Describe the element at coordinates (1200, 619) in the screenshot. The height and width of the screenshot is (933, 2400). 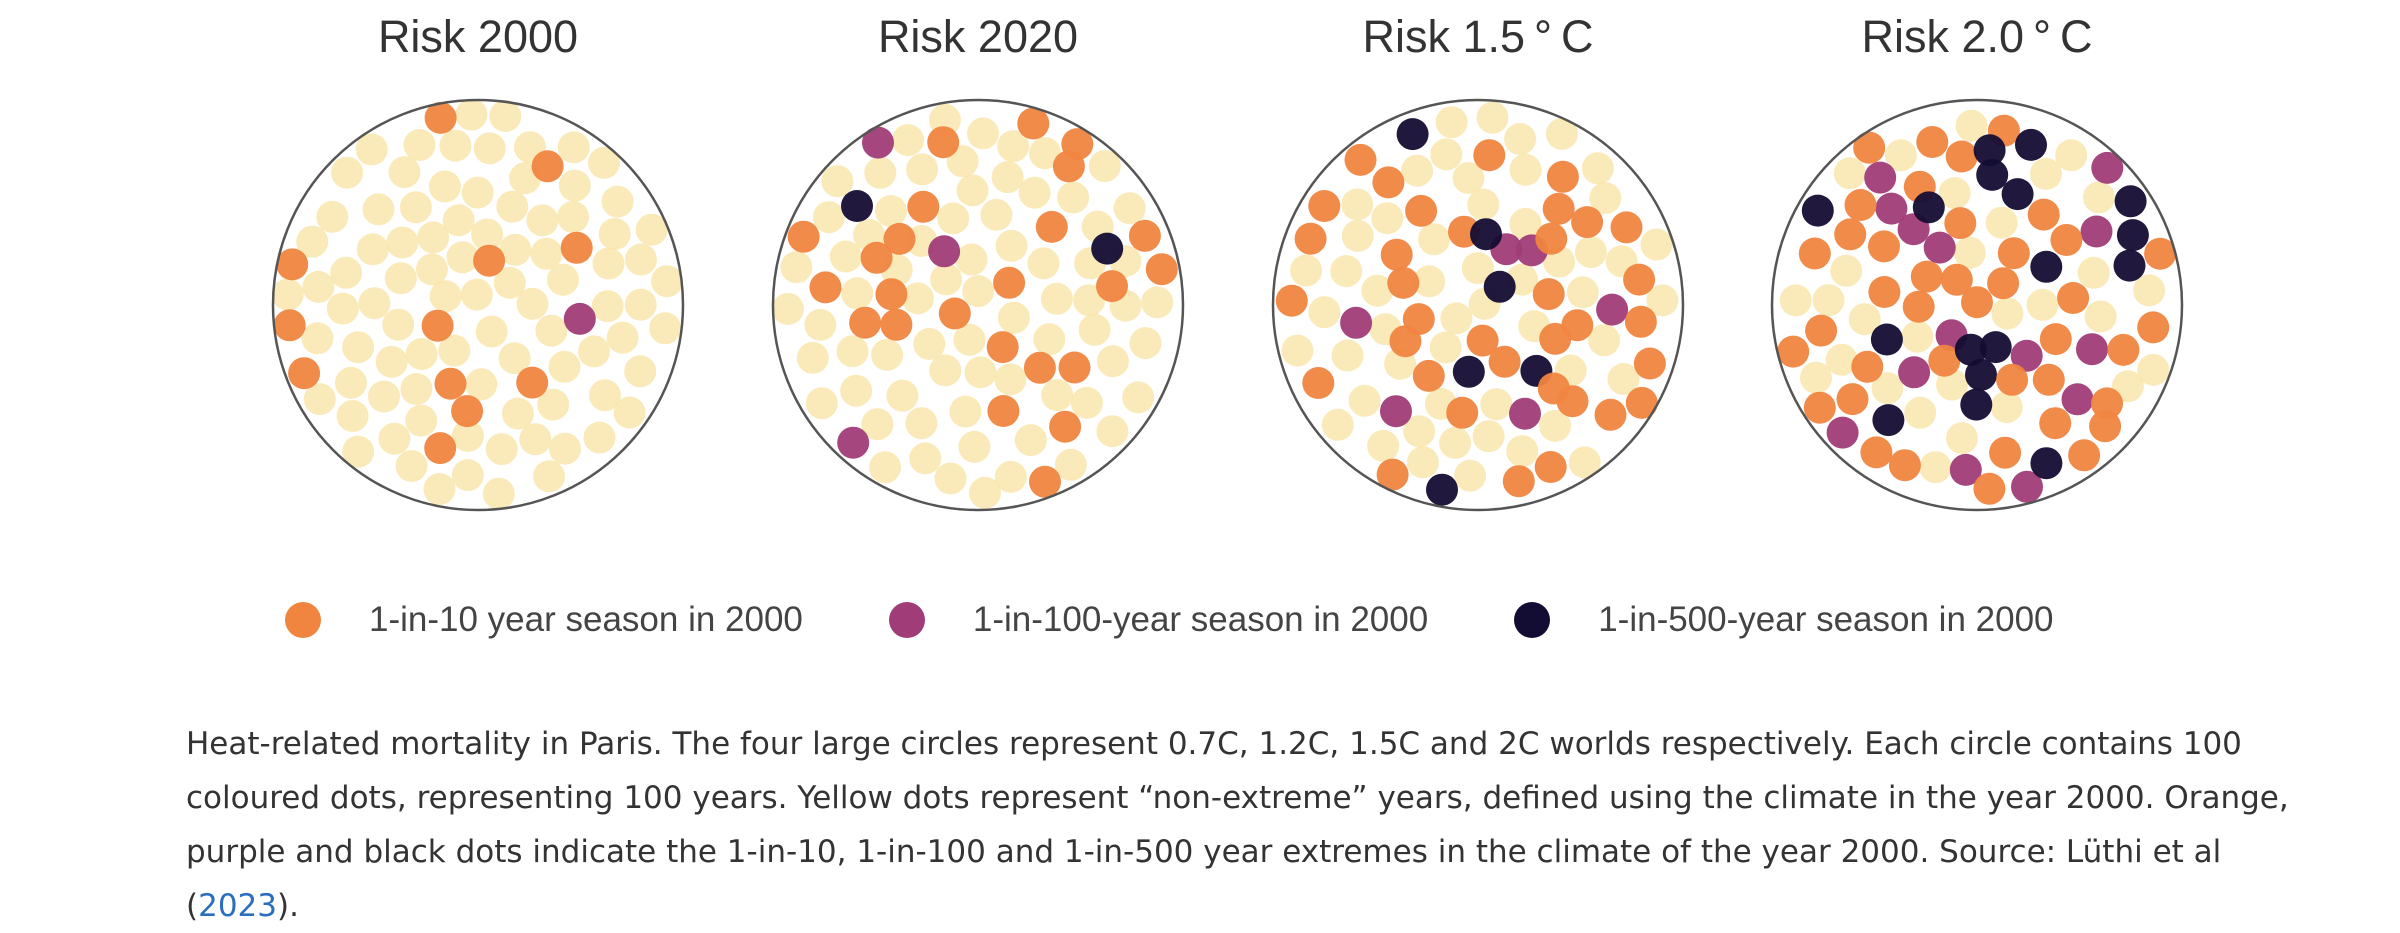
I see `legend-label: 1-in-100-year season in 2000` at that location.